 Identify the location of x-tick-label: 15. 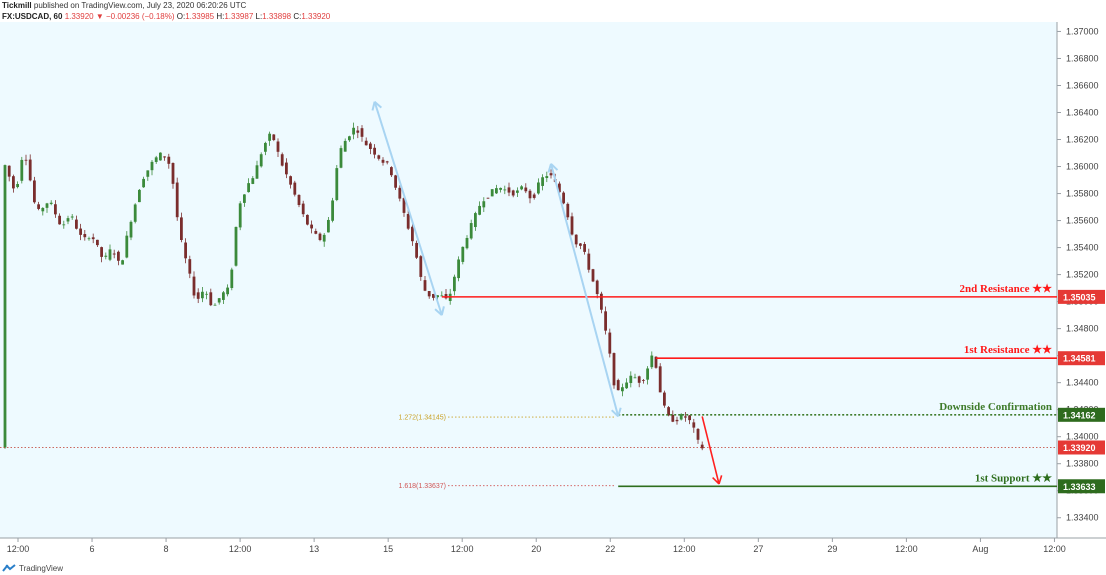
(388, 549).